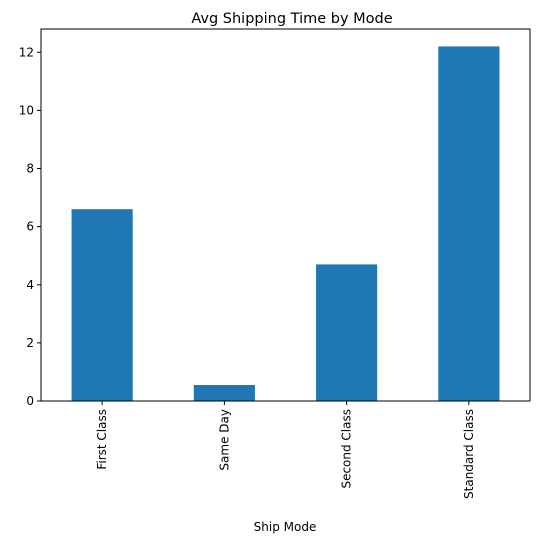  What do you see at coordinates (469, 454) in the screenshot?
I see `x-tick-label: Standard Class` at bounding box center [469, 454].